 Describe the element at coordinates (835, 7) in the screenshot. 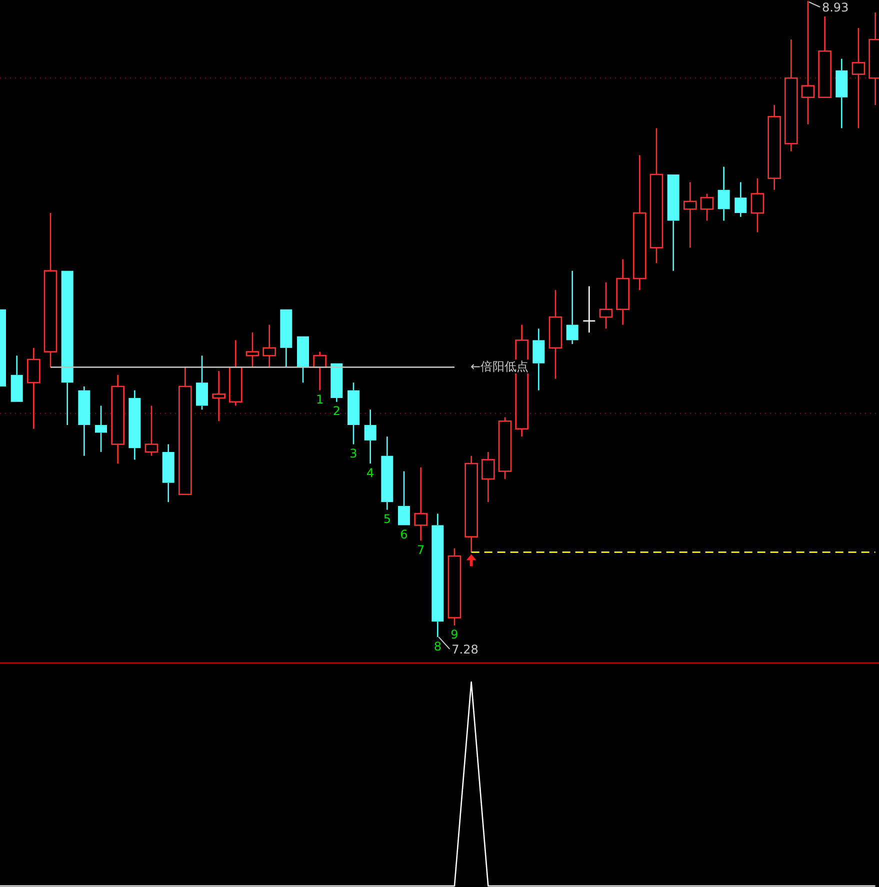

I see `annotation: 8.93` at that location.